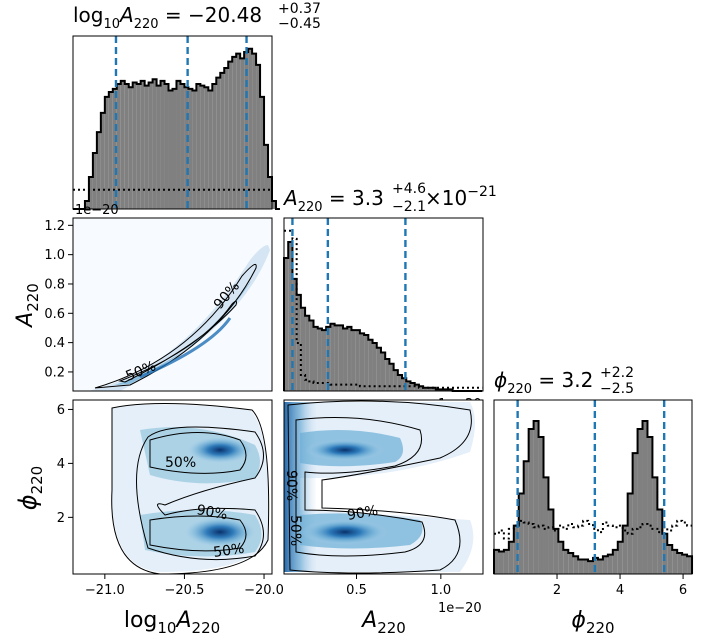 The height and width of the screenshot is (642, 703). What do you see at coordinates (27, 306) in the screenshot?
I see `y-axis-label: A220` at bounding box center [27, 306].